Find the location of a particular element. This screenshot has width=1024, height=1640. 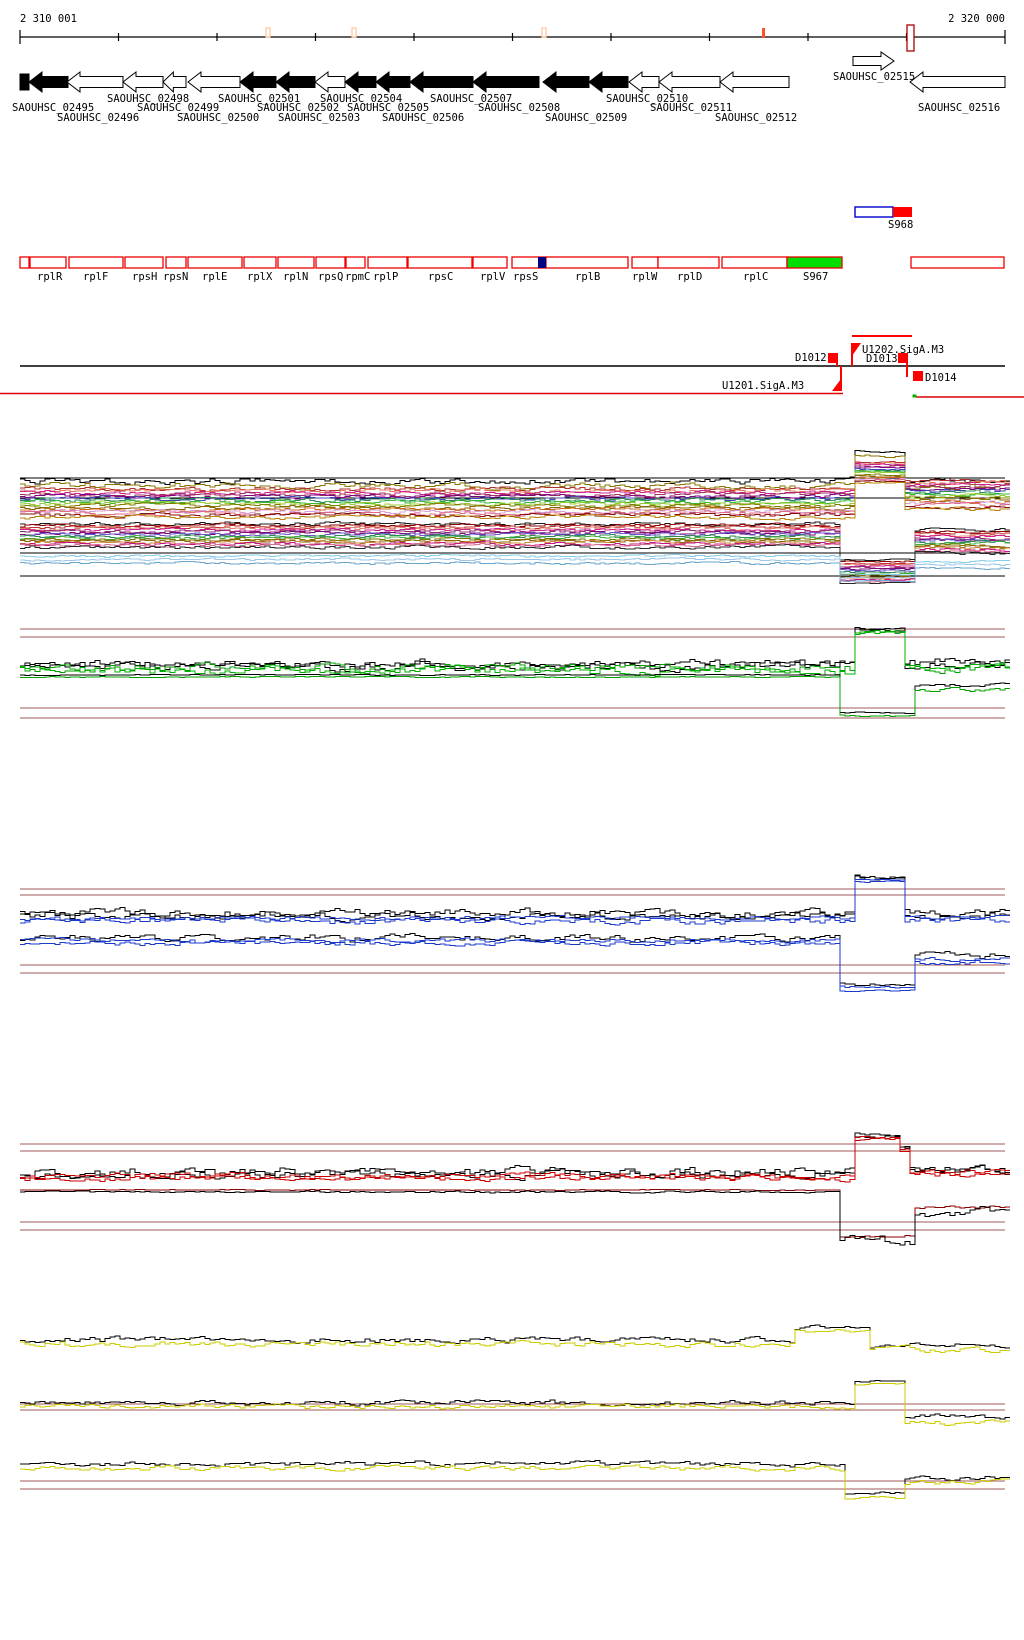

operon-gene-label: S967 is located at coordinates (815, 277).